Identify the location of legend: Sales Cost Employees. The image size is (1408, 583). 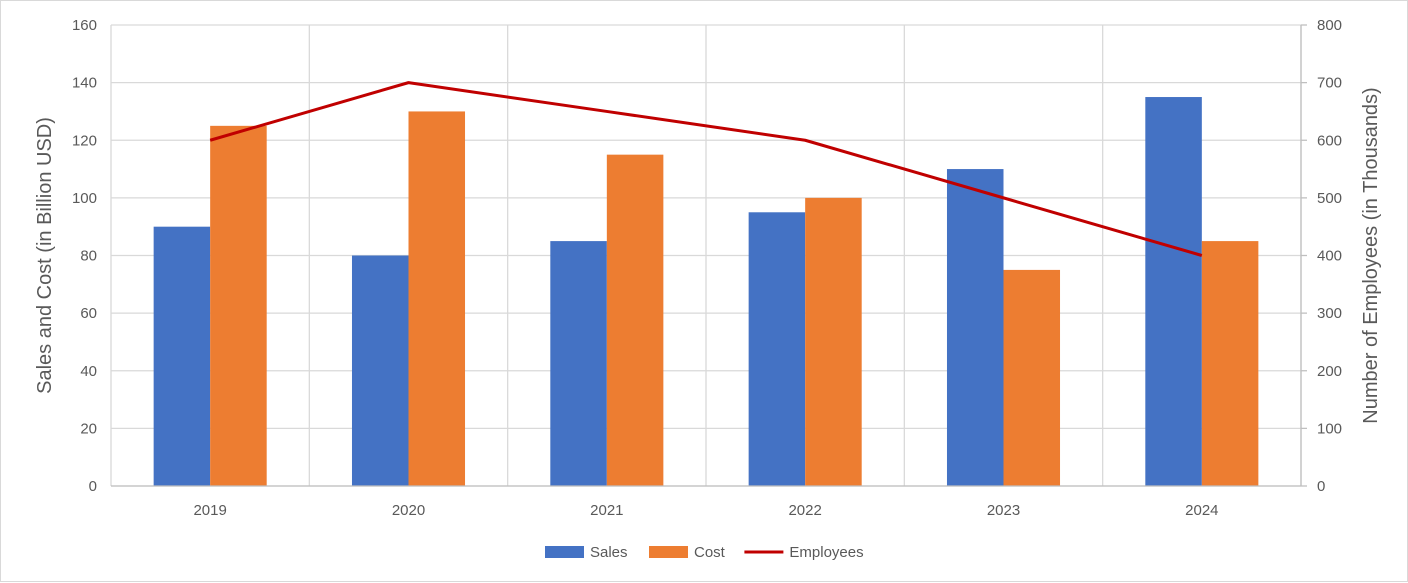
(704, 552).